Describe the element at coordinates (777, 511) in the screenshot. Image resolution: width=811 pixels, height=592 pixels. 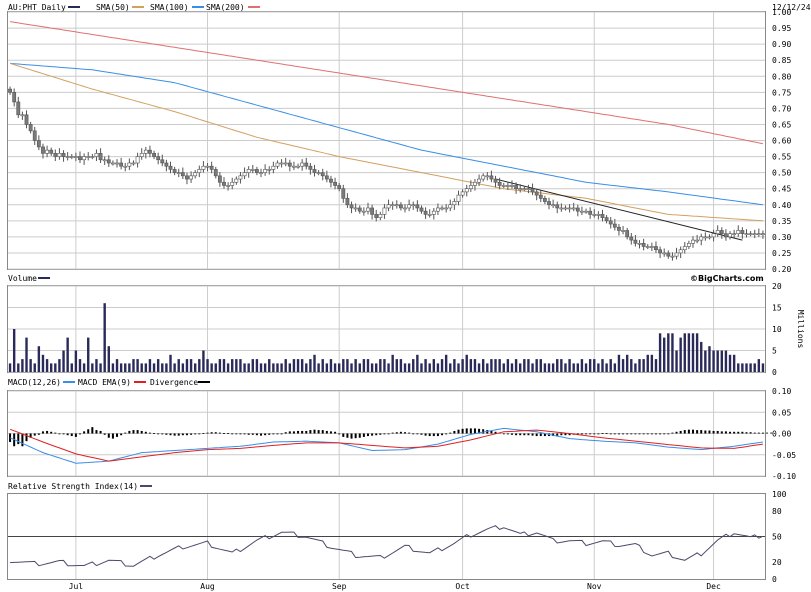
I see `rsi-tick-label-1: 80` at that location.